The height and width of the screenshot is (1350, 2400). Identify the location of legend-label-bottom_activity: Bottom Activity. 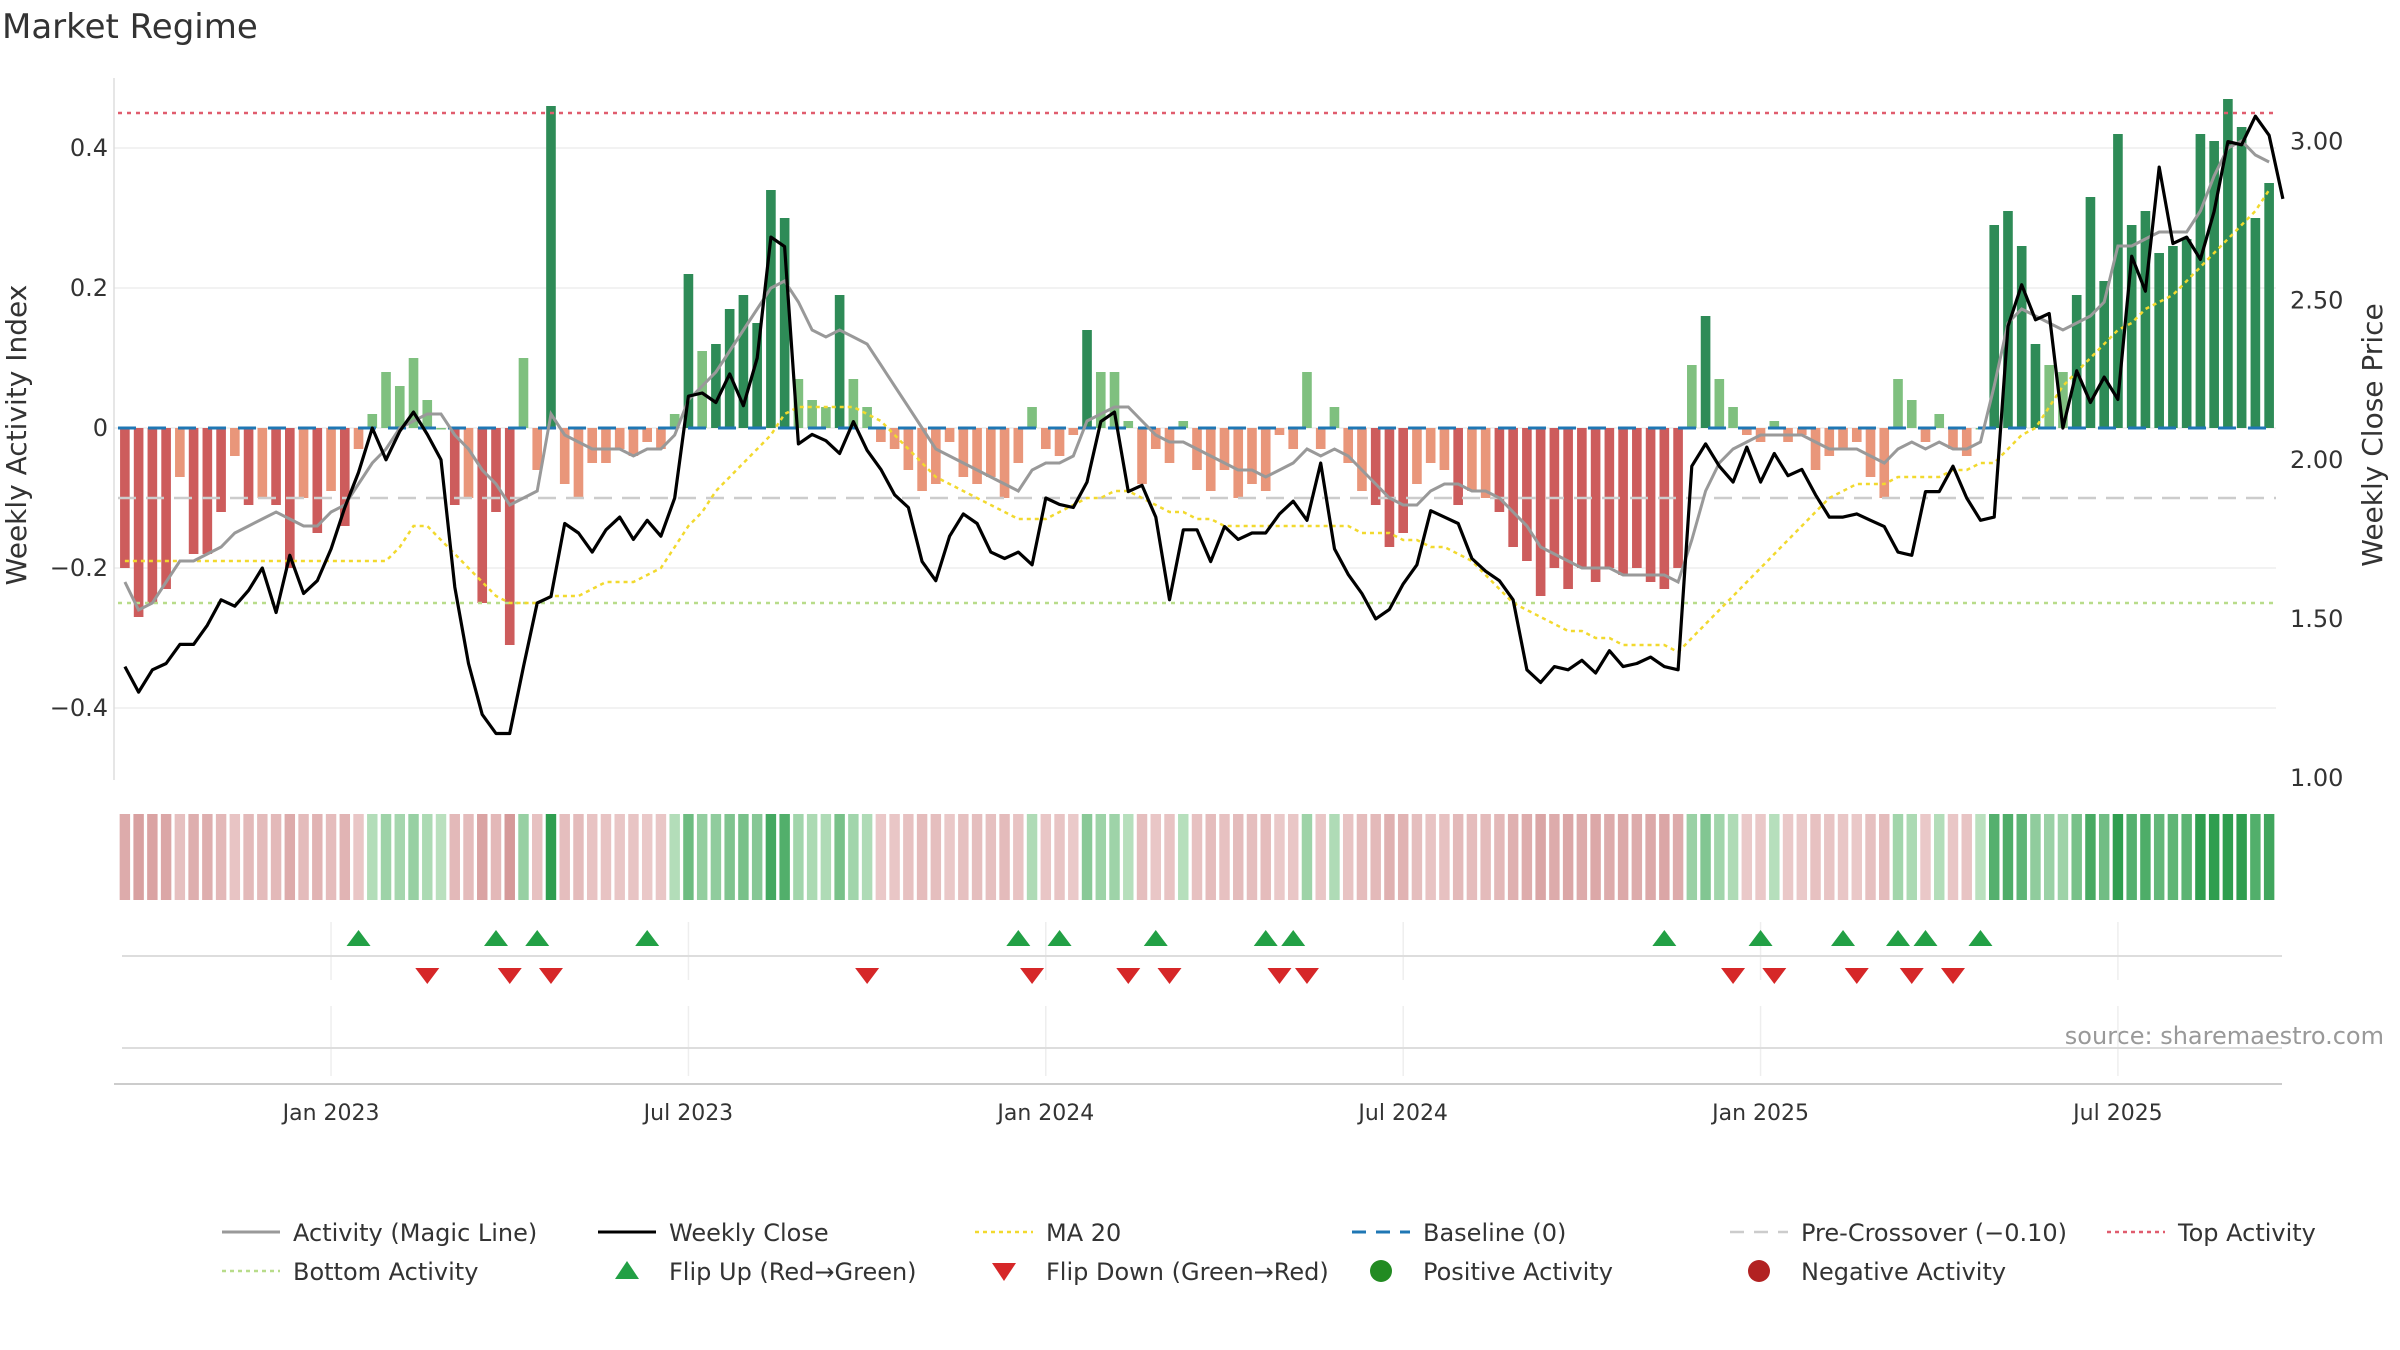
(385, 1272).